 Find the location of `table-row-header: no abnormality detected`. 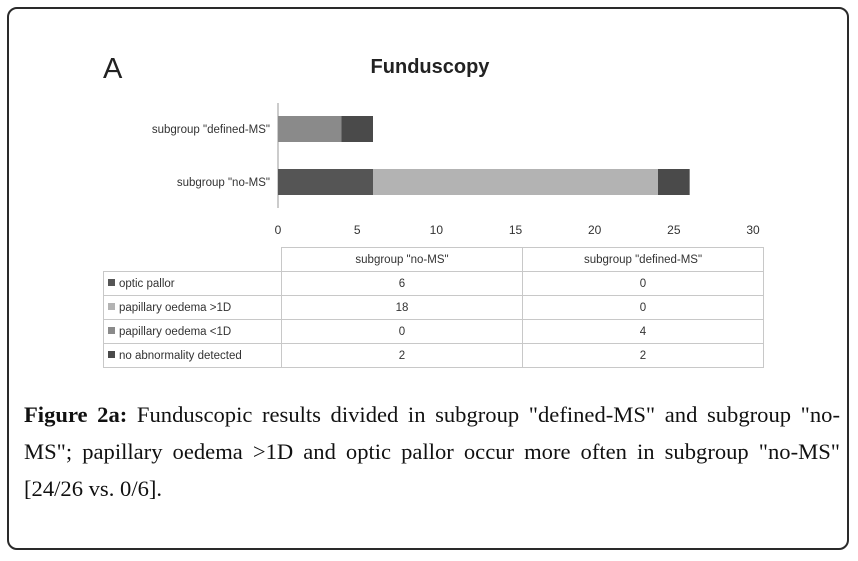

table-row-header: no abnormality detected is located at coordinates (192, 355).